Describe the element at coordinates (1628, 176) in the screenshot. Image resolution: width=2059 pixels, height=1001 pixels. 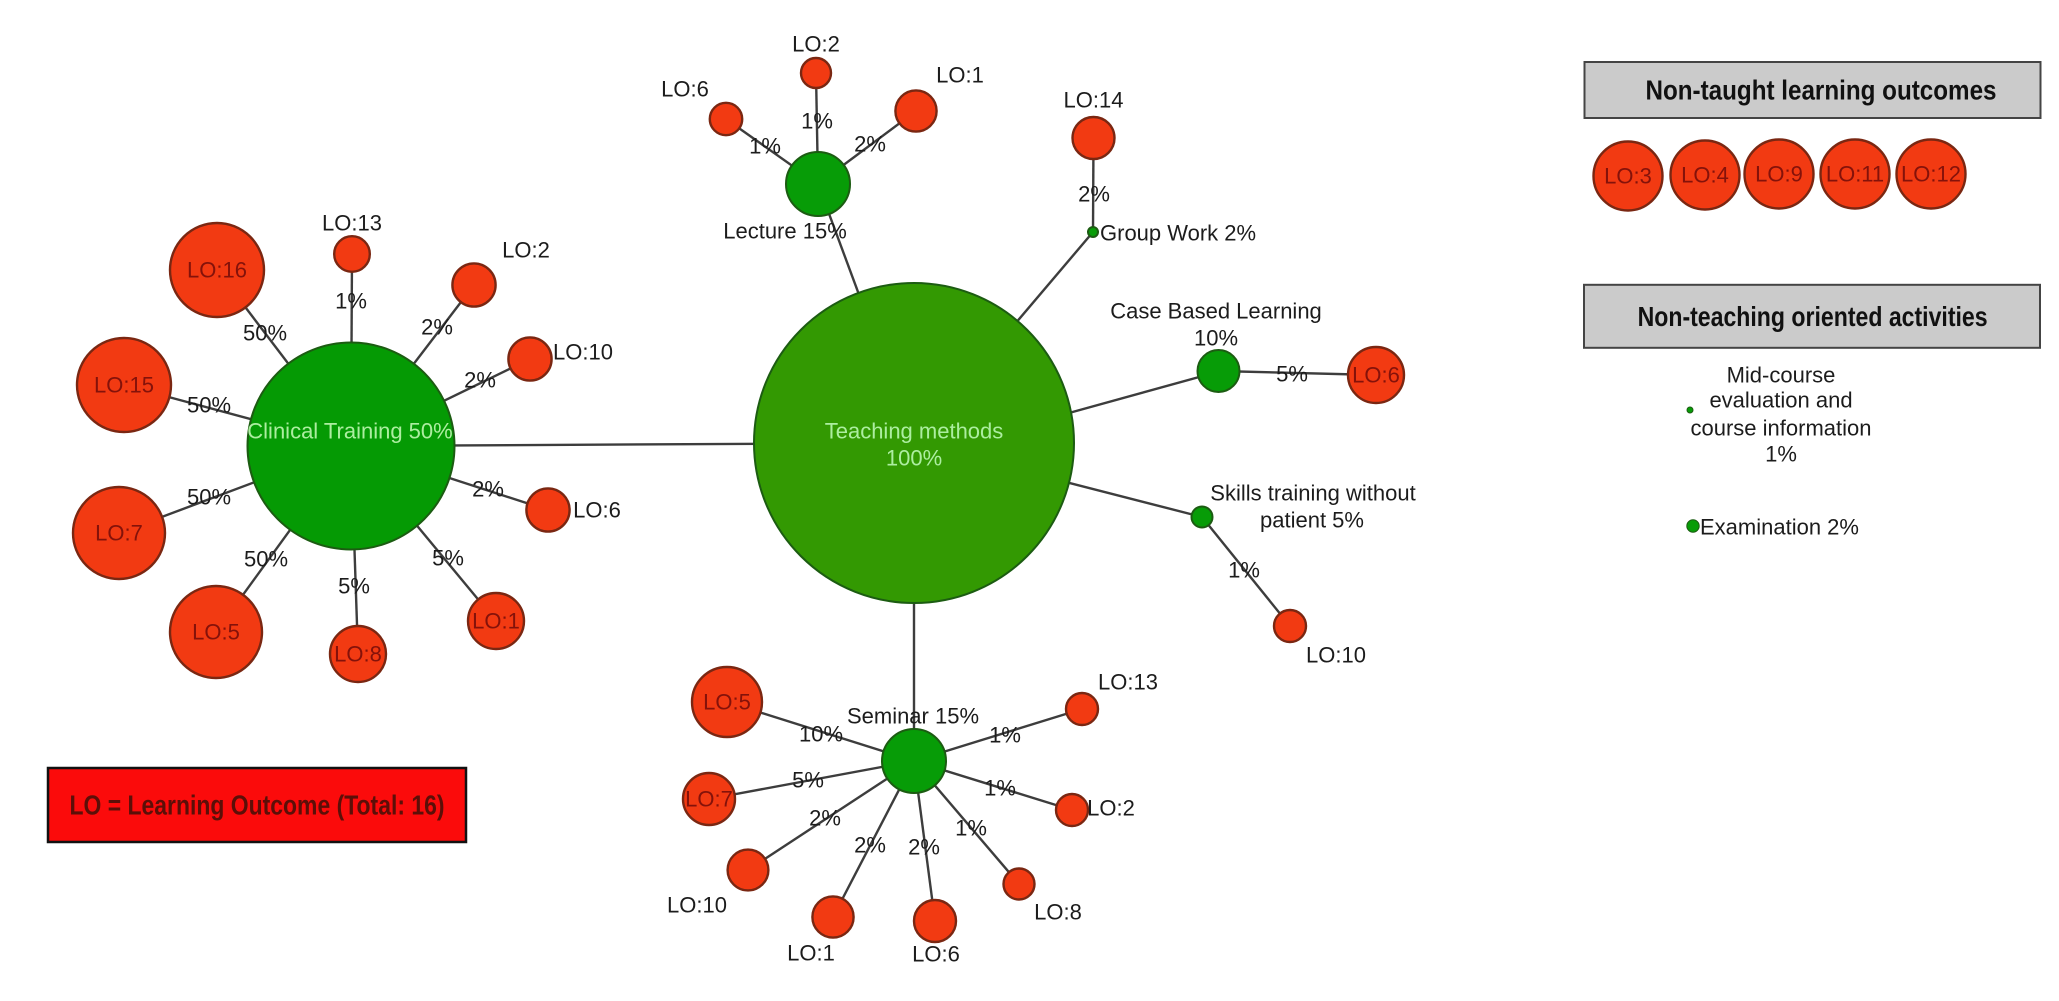
I see `svg-text: LO:3` at that location.